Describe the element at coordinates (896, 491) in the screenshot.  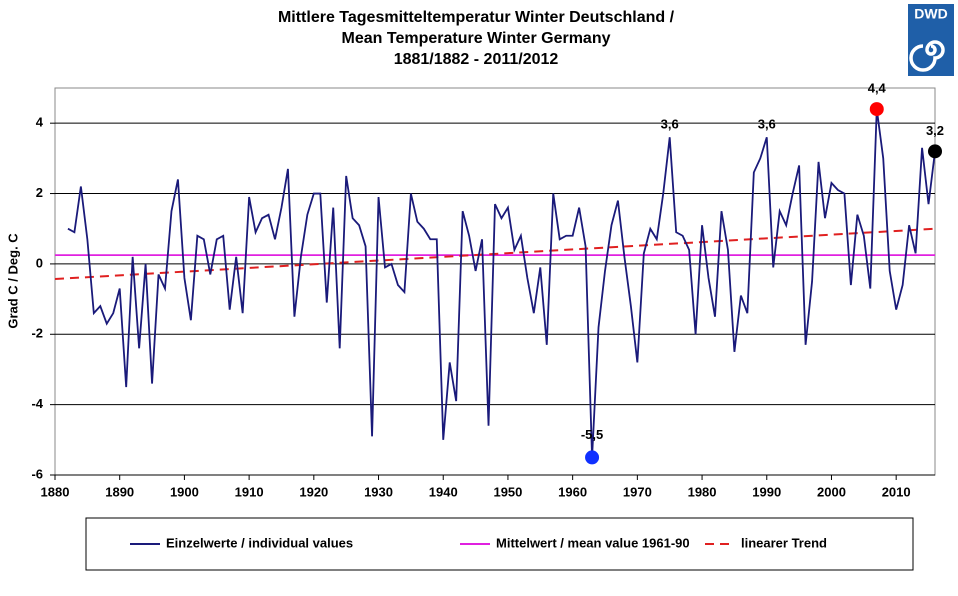
I see `x-tick-label: 2010` at that location.